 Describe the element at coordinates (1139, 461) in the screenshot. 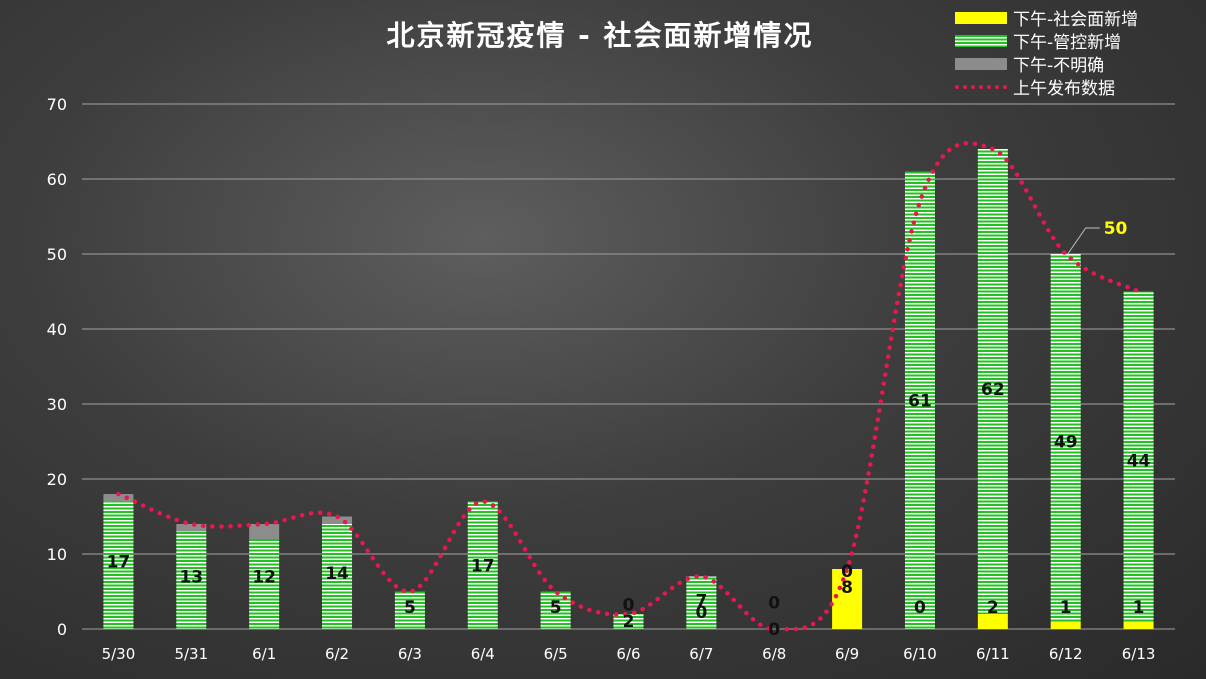

I see `bar-value-label: 44` at that location.